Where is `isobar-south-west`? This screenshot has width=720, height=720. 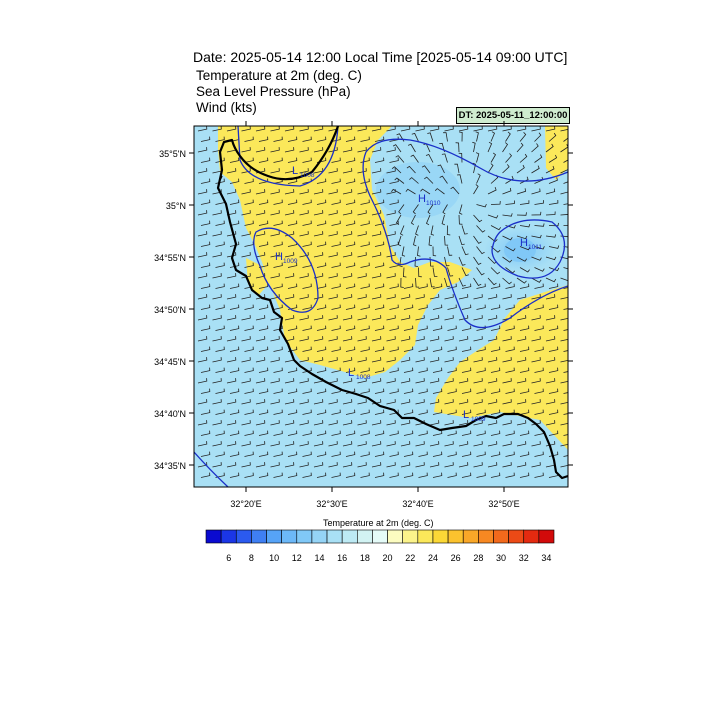 isobar-south-west is located at coordinates (211, 469).